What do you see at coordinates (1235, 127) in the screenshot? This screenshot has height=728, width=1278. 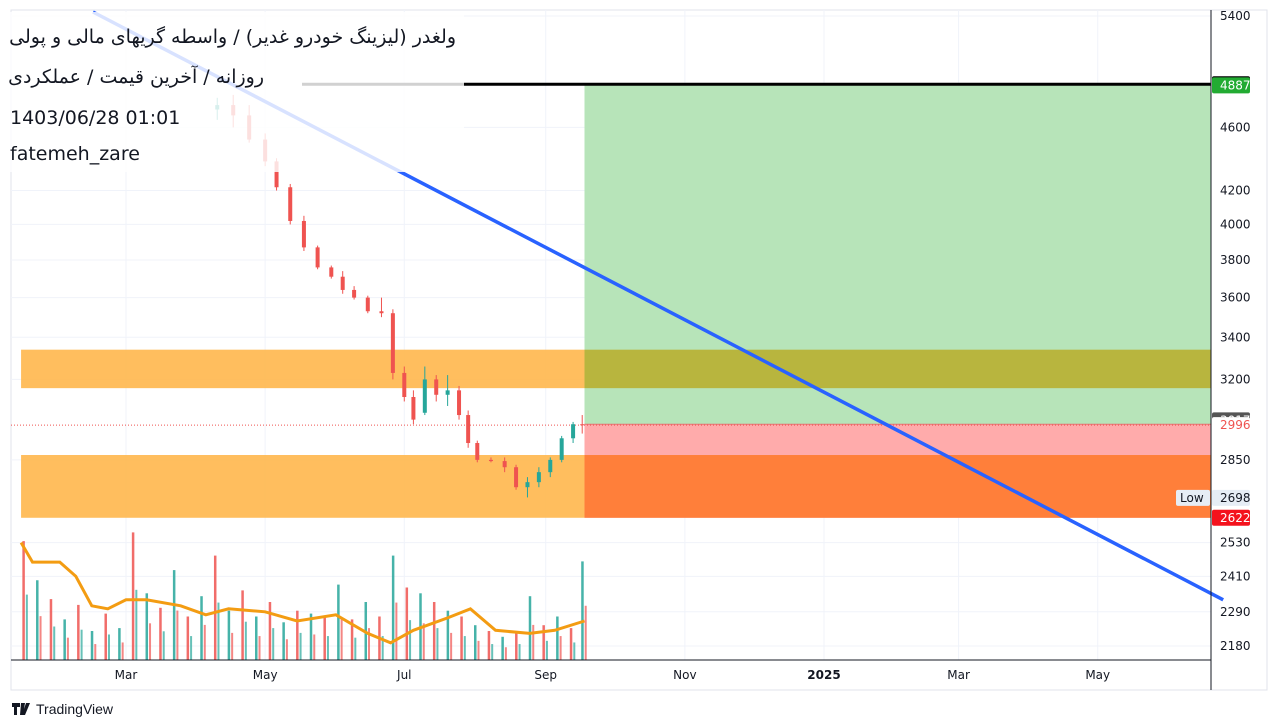 I see `y-tick-label: 4600` at bounding box center [1235, 127].